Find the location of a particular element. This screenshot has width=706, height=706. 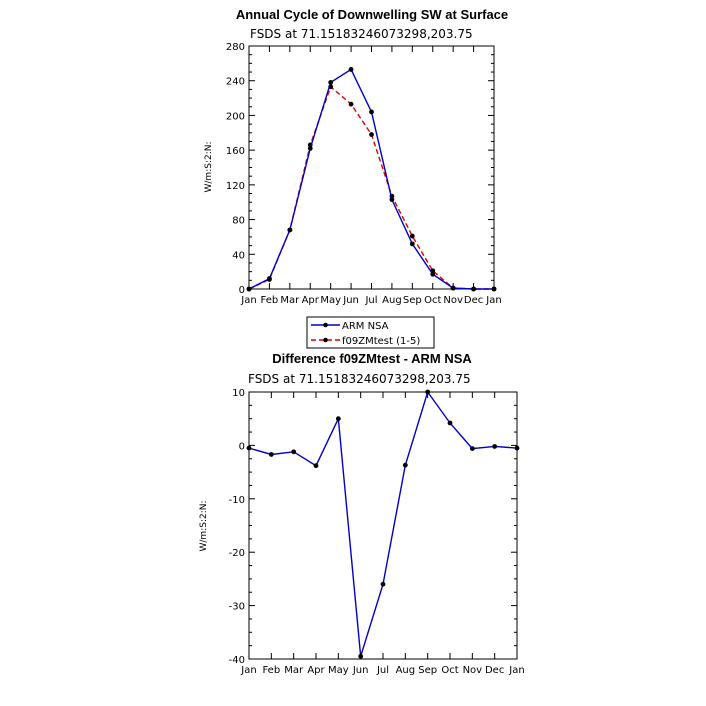

top-chart-y-axis-label: W/m:S:2:N: is located at coordinates (209, 167).